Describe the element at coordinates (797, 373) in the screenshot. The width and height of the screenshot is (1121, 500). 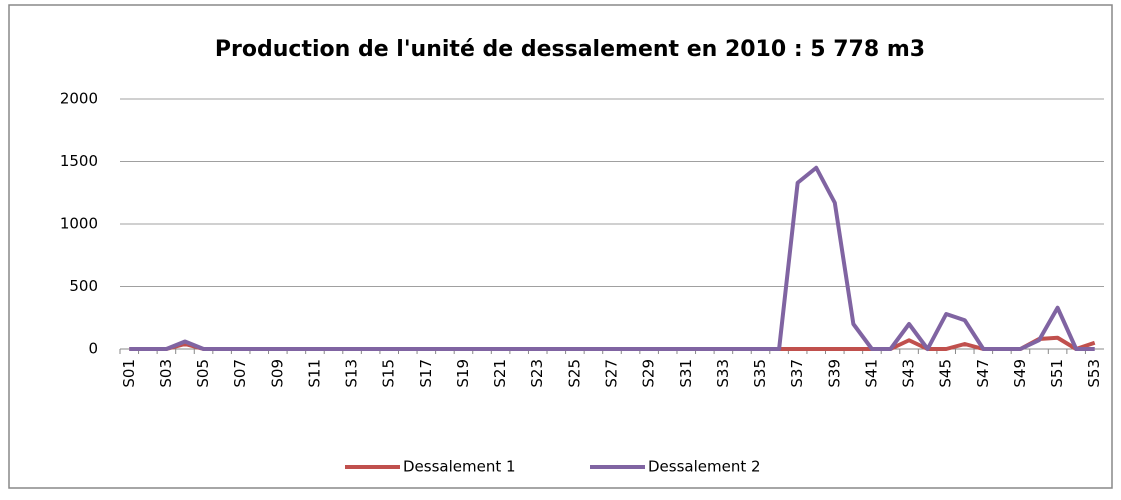
I see `x-tick-label: S37` at that location.